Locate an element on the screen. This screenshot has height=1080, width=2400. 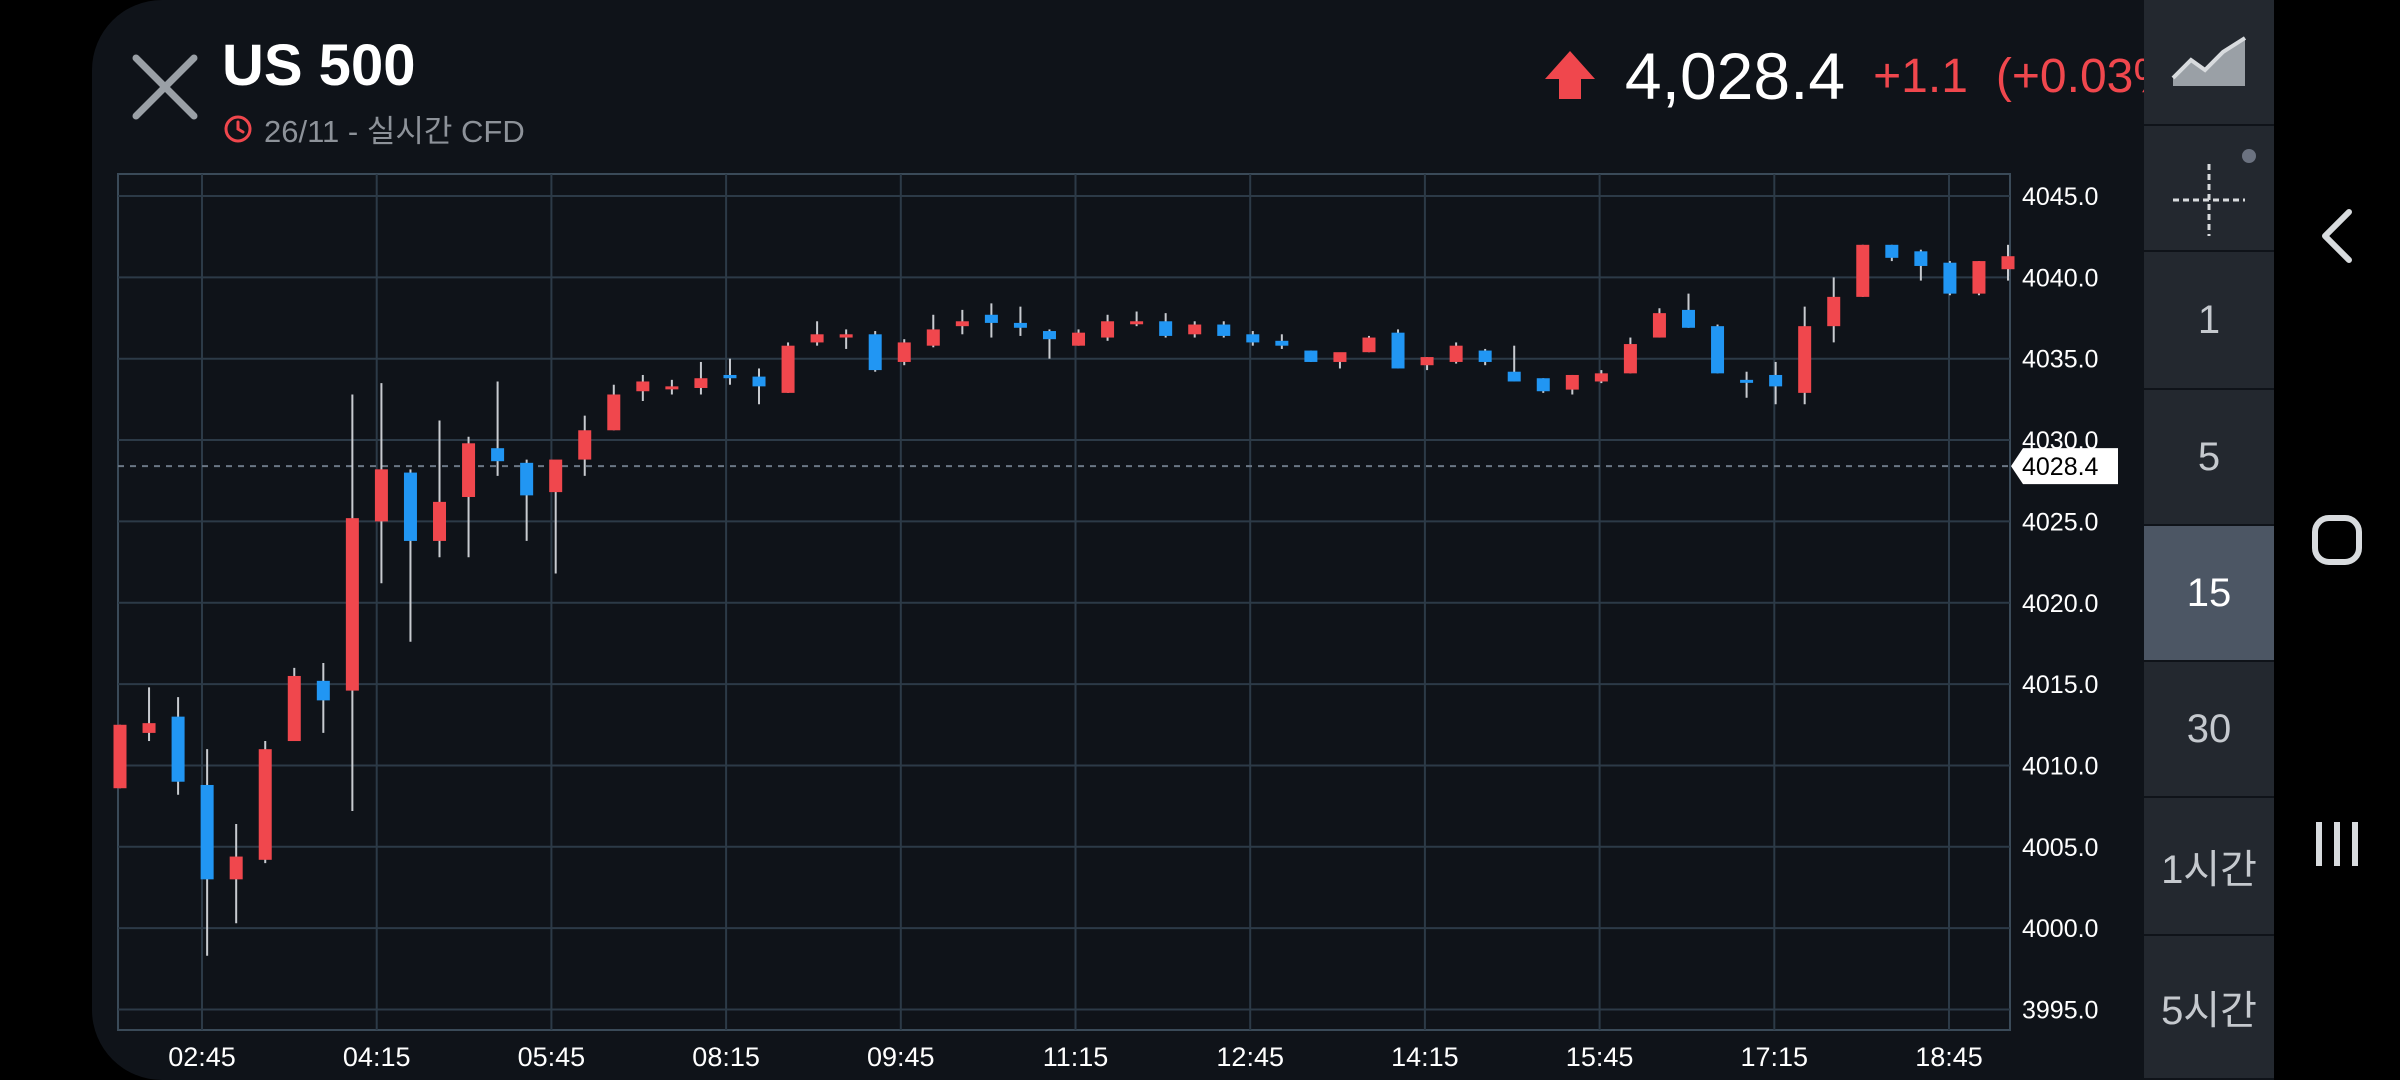
price-label-text: 4028.4 is located at coordinates (2060, 467).